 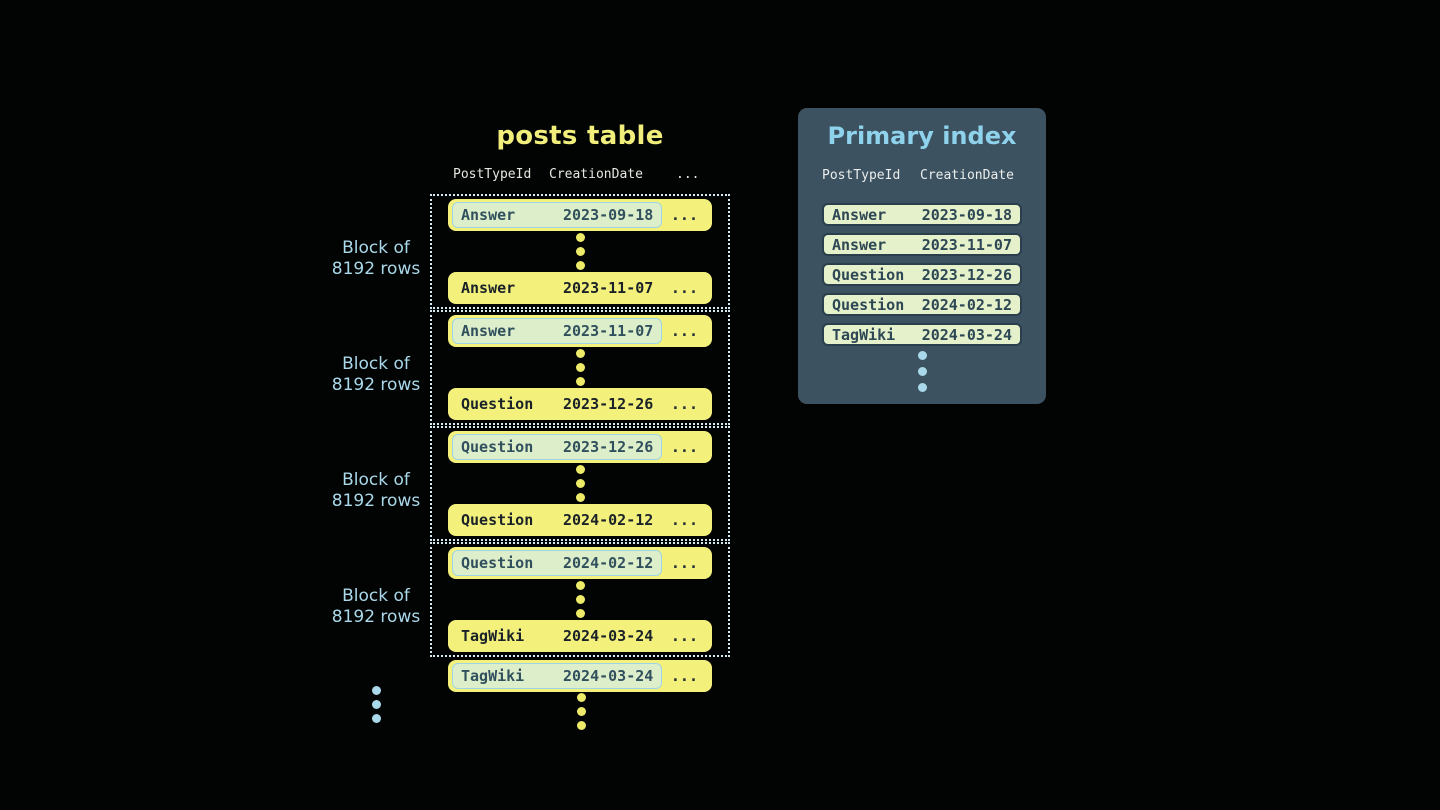 What do you see at coordinates (557, 331) in the screenshot?
I see `indexed-row-highlight: Answer 2023-11-07` at bounding box center [557, 331].